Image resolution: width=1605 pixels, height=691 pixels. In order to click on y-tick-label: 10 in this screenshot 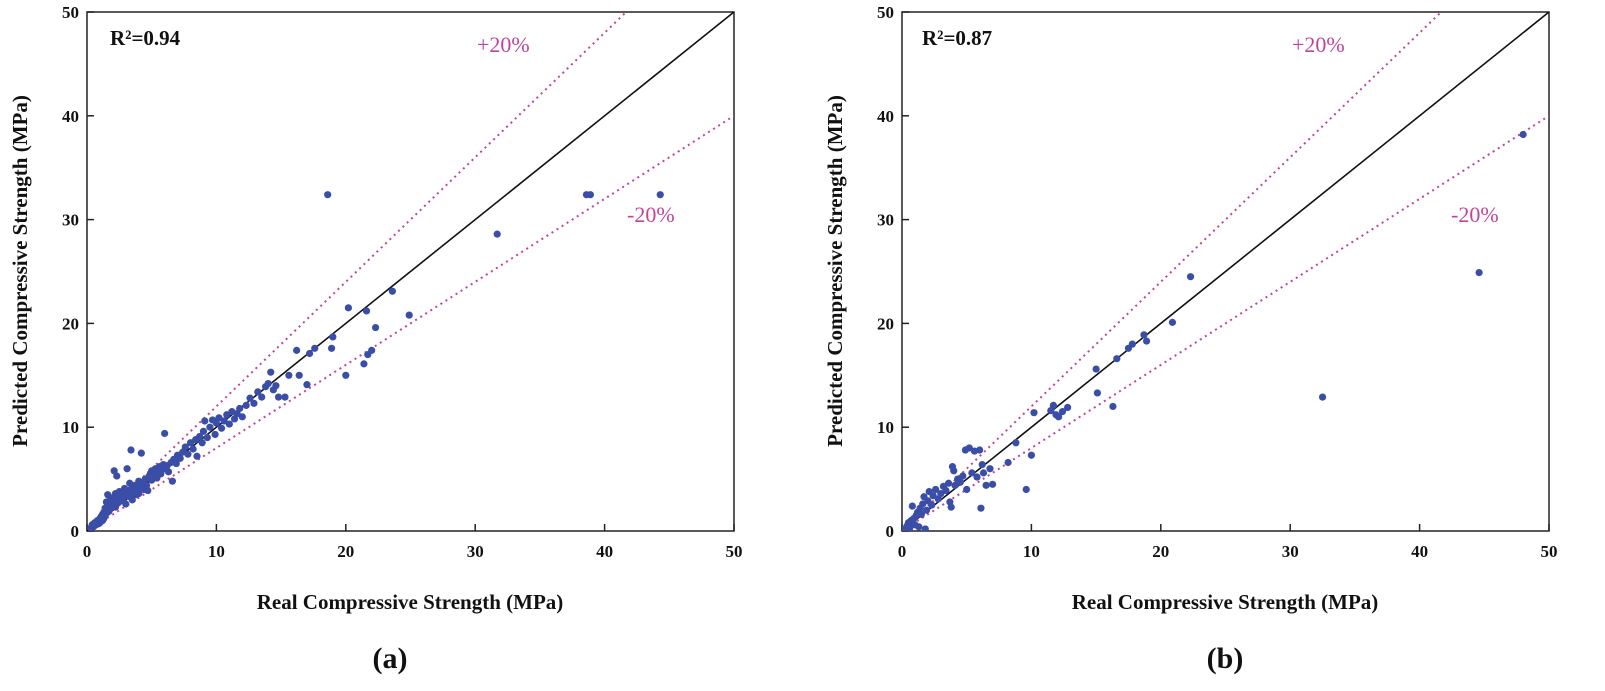, I will do `click(70, 427)`.